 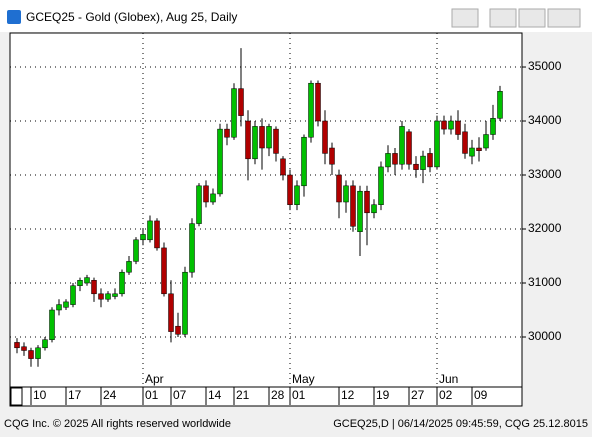 What do you see at coordinates (448, 379) in the screenshot?
I see `month-label: Jun` at bounding box center [448, 379].